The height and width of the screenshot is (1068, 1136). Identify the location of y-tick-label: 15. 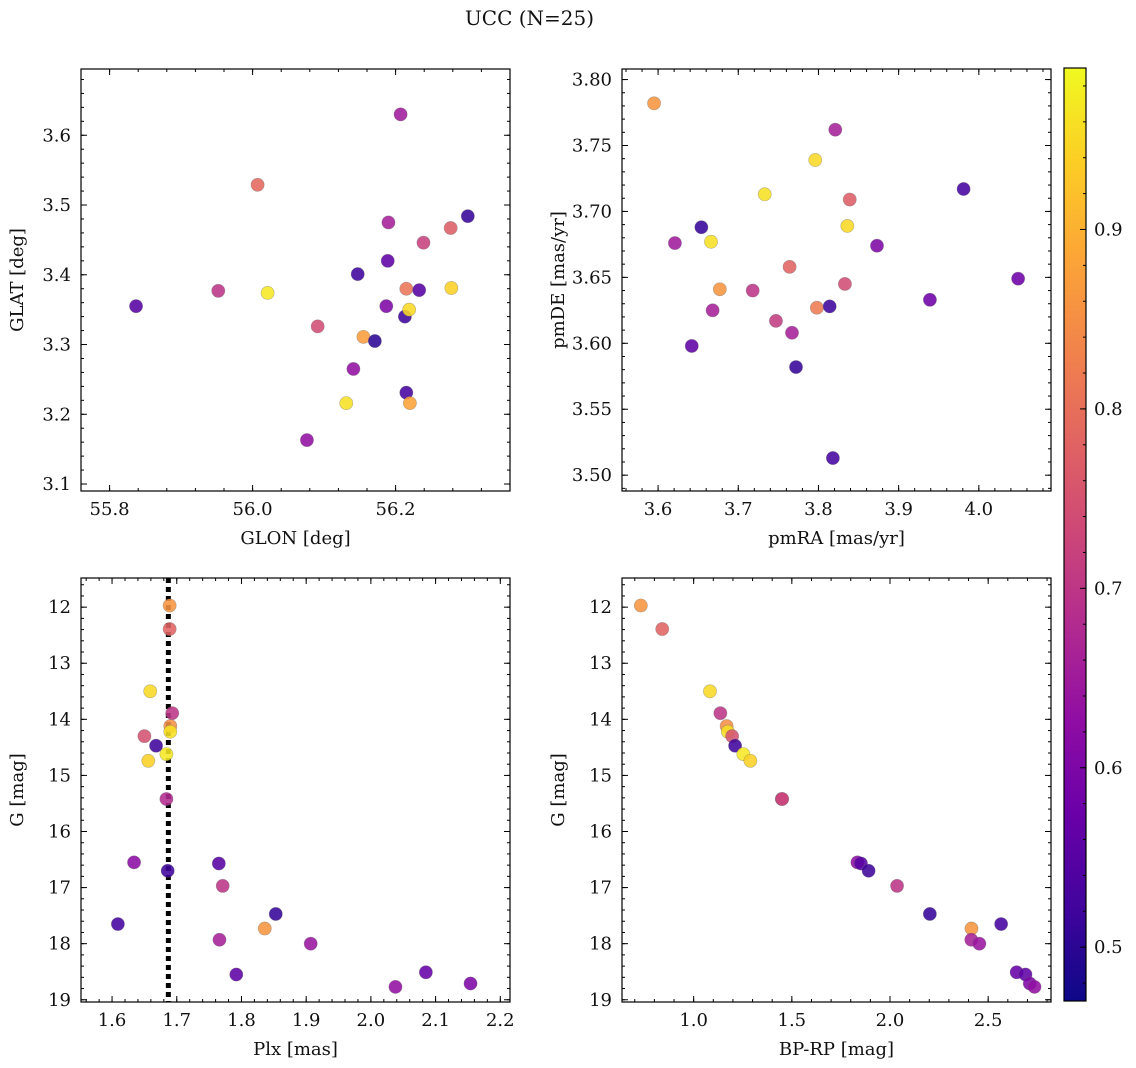
(600, 775).